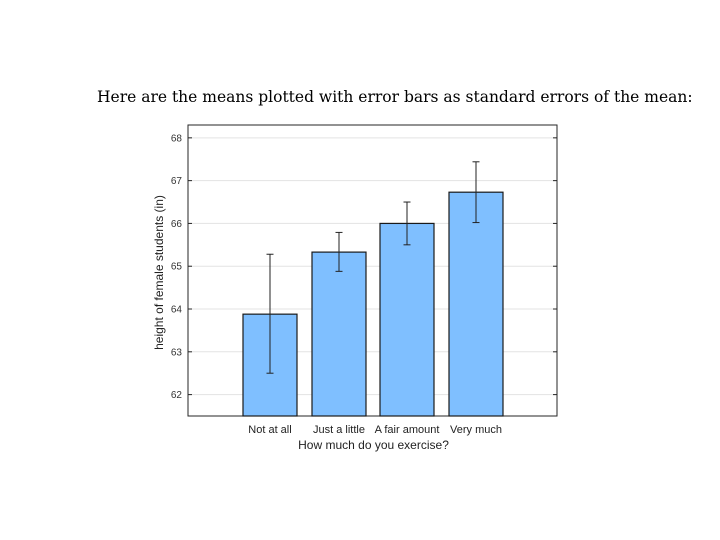 This screenshot has width=720, height=540. I want to click on x-category-label: A fair amount, so click(407, 430).